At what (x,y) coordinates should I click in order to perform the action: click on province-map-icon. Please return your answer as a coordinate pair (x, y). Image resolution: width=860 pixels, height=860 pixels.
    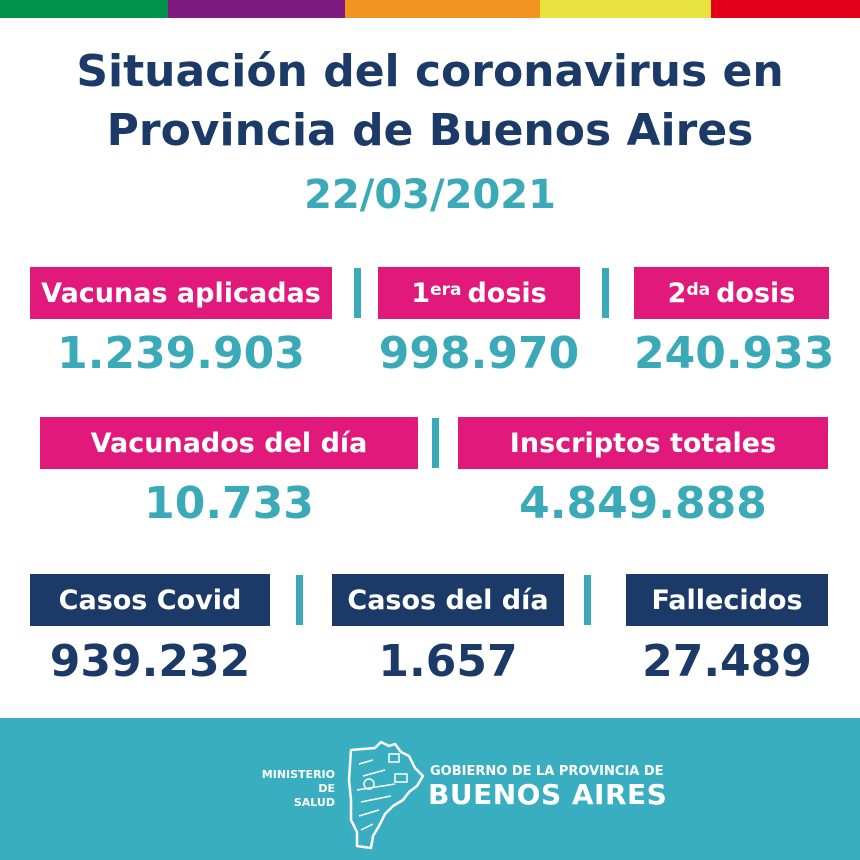
    Looking at the image, I should click on (386, 795).